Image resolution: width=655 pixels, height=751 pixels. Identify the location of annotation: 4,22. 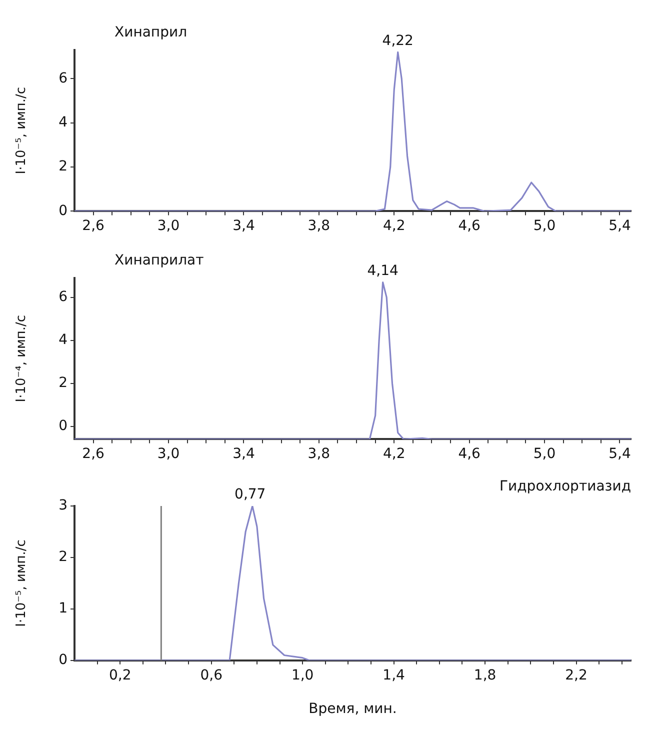
(398, 40).